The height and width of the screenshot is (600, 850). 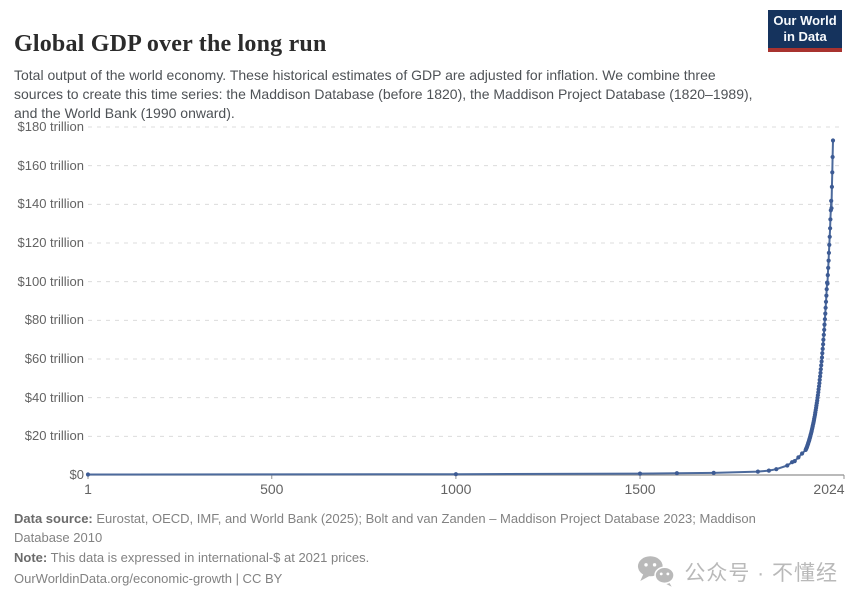 What do you see at coordinates (76, 474) in the screenshot?
I see `y-axis-label: $0` at bounding box center [76, 474].